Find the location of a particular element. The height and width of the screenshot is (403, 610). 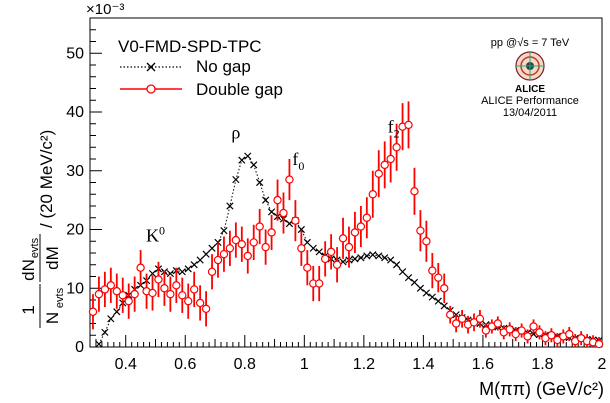

y-label-denom: N is located at coordinates (52, 318).